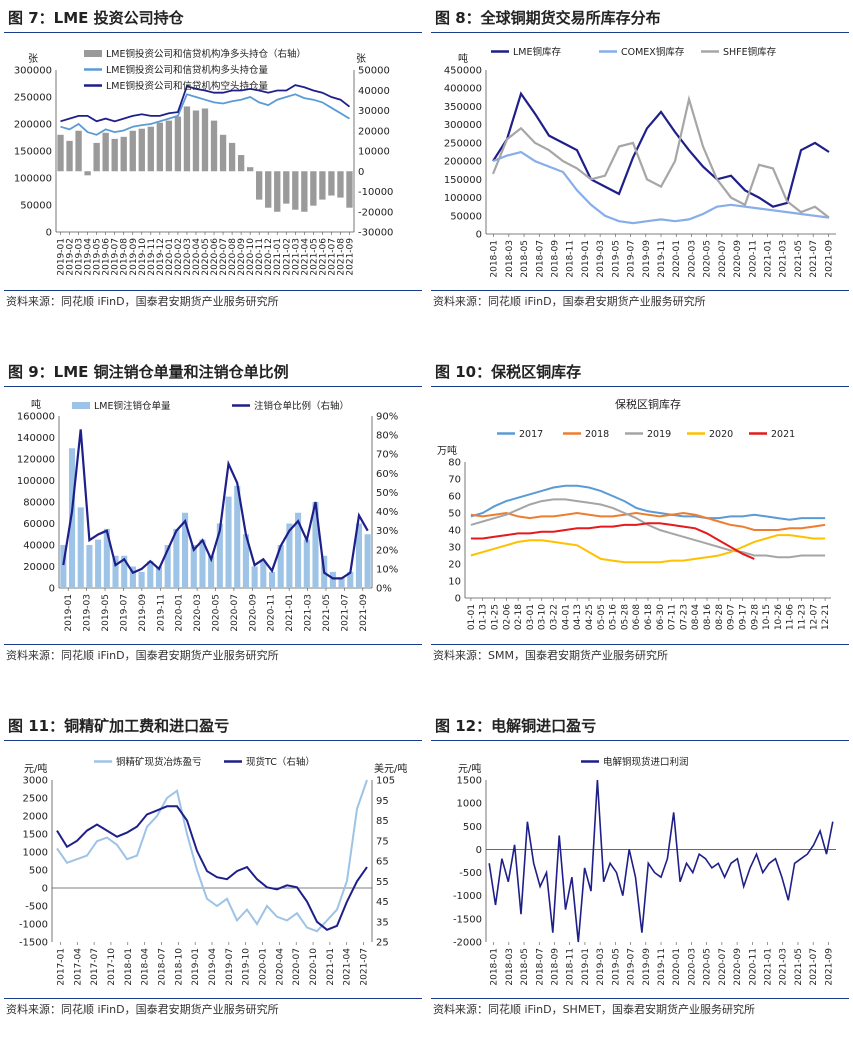 This screenshot has width=853, height=1052. What do you see at coordinates (454, 582) in the screenshot?
I see `y-tick-label: 10` at bounding box center [454, 582].